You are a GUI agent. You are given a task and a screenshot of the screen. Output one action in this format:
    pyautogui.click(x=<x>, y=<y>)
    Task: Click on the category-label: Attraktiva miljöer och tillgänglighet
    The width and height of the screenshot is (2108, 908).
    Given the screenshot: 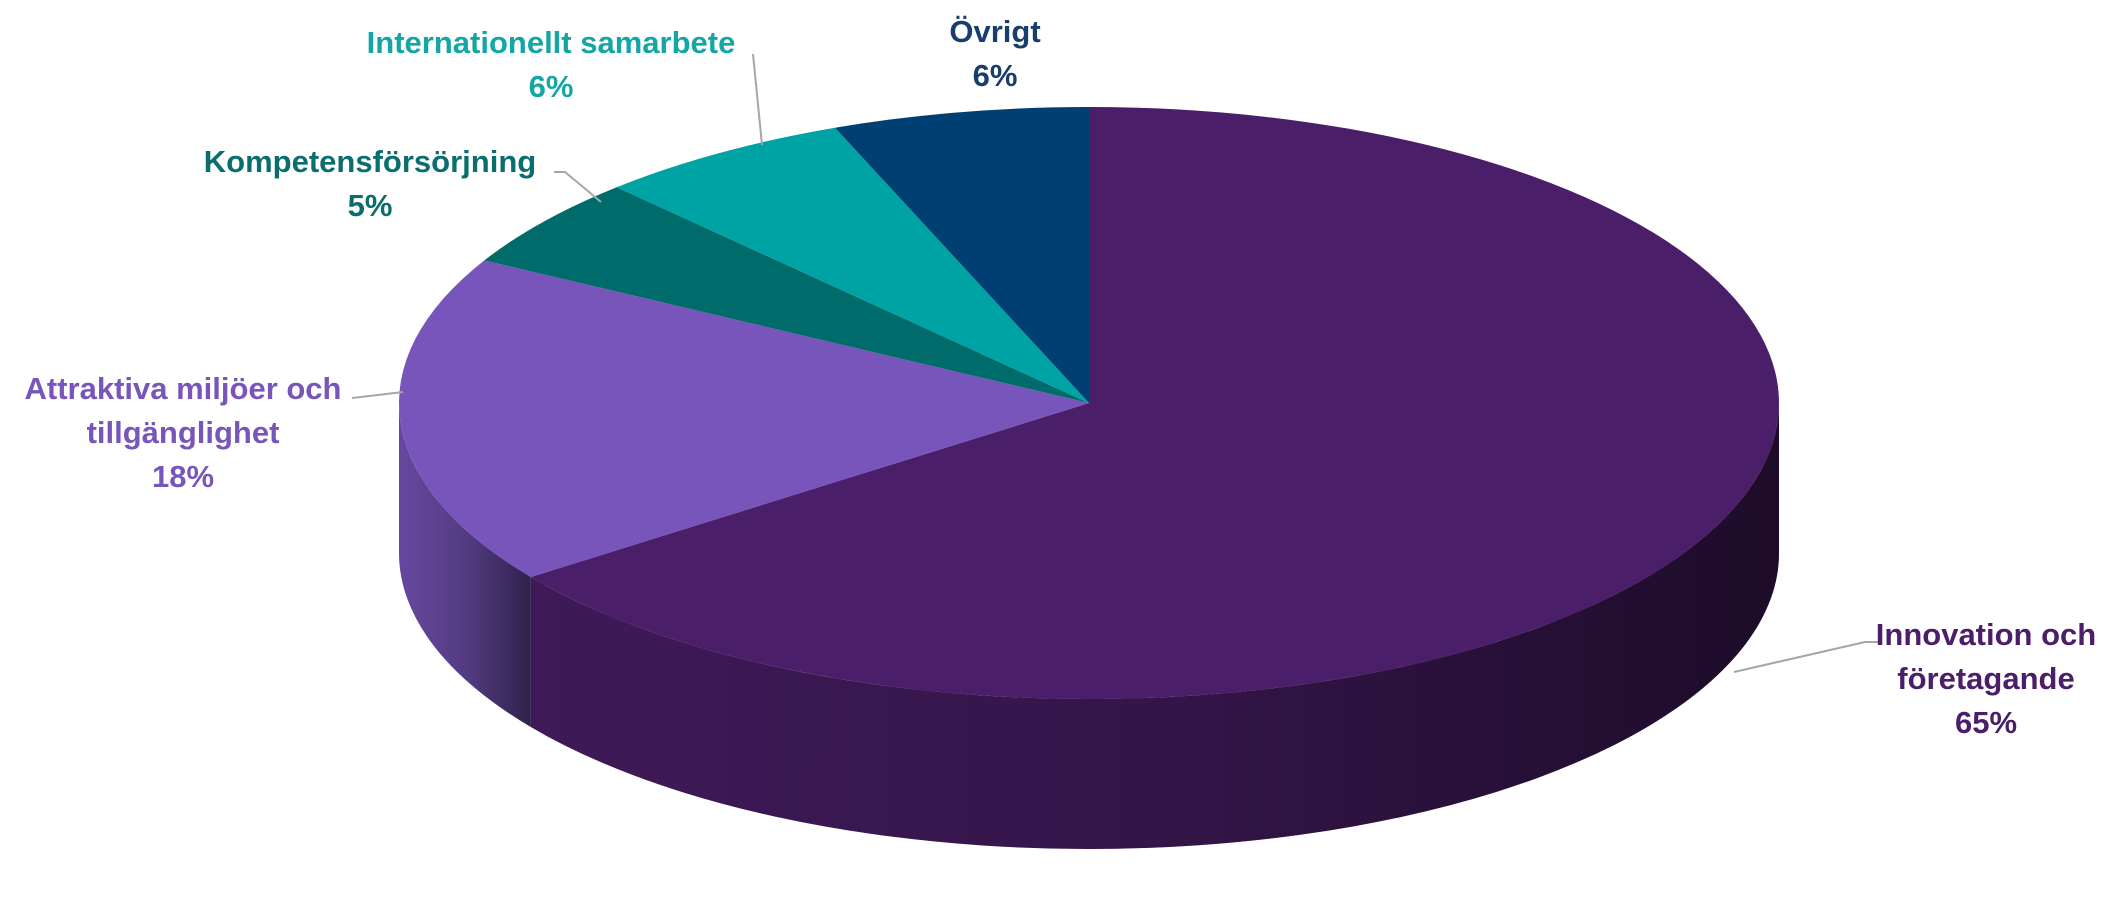 What is the action you would take?
    pyautogui.click(x=183, y=410)
    